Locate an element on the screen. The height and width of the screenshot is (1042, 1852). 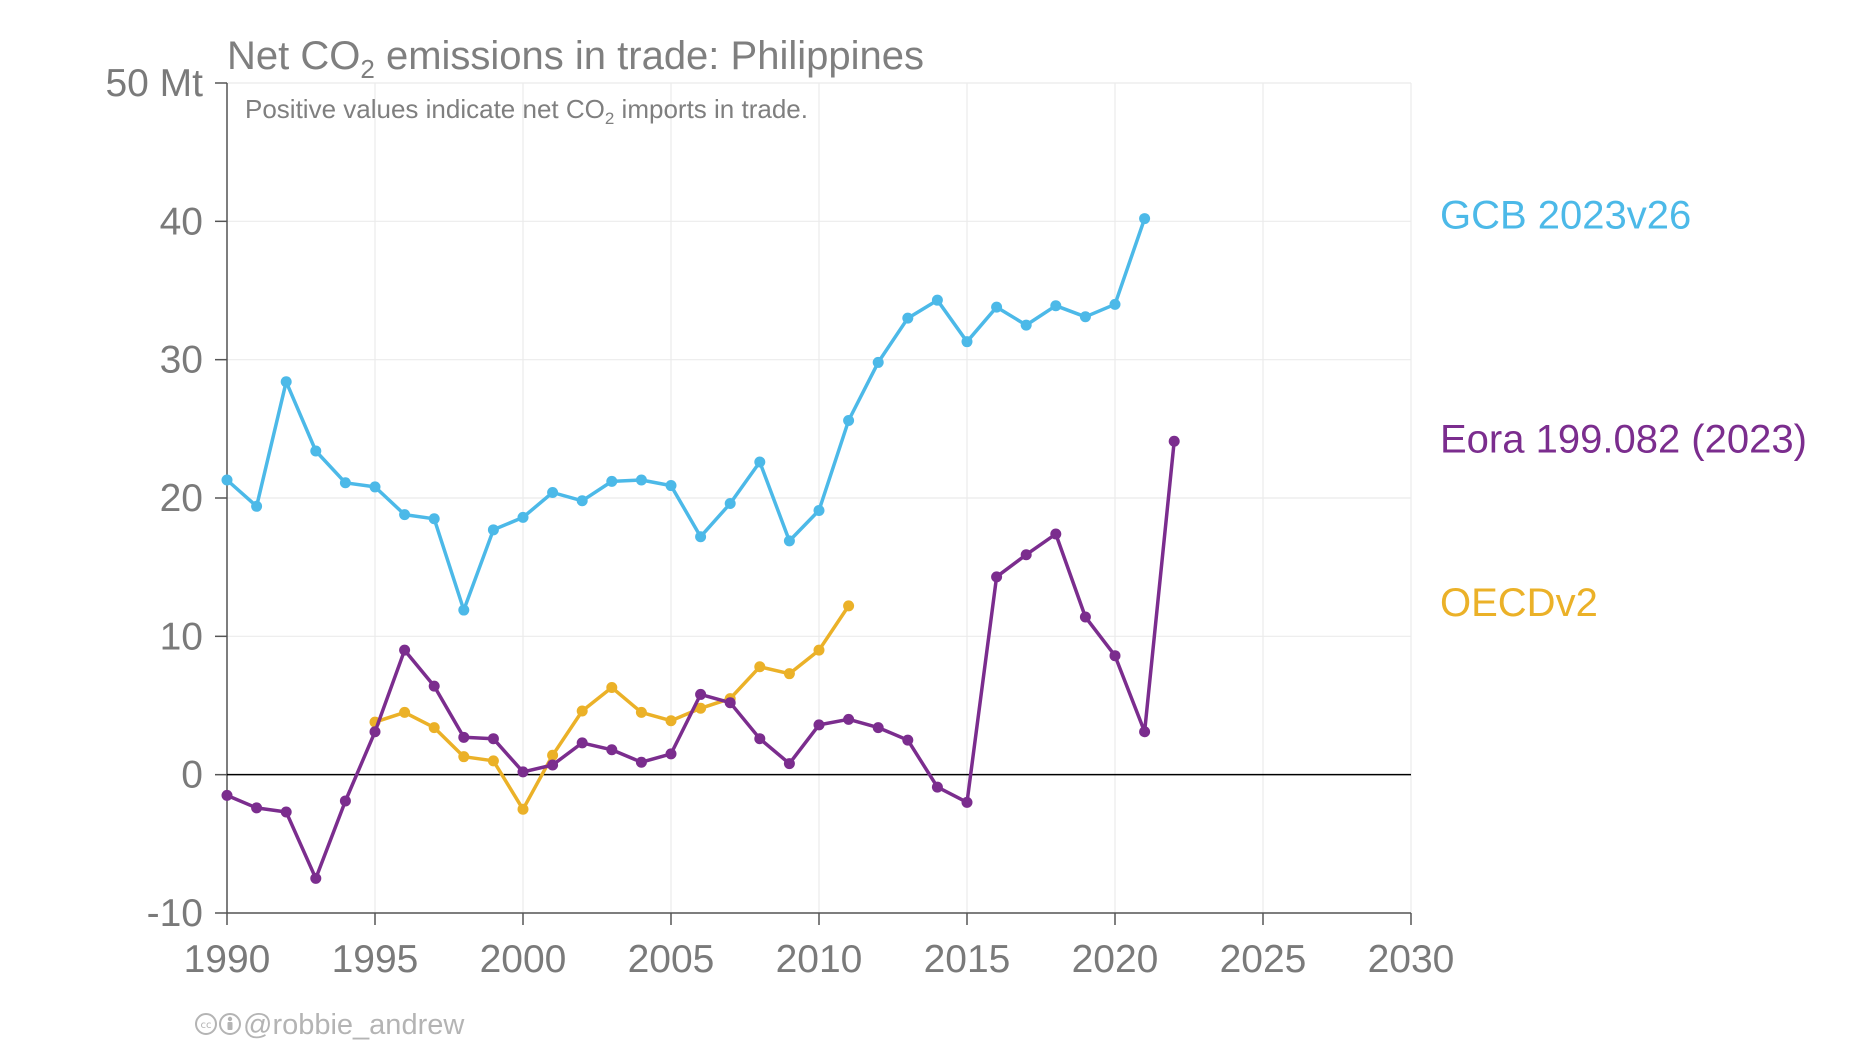
svg-text: cc is located at coordinates (206, 1025).